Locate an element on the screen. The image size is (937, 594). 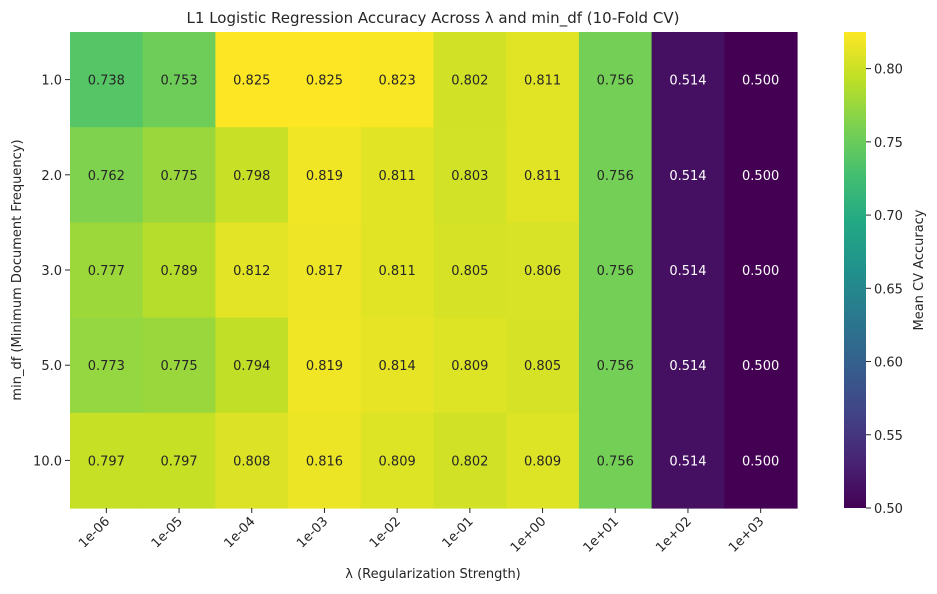
cell-value-label: 0.812 is located at coordinates (251, 271).